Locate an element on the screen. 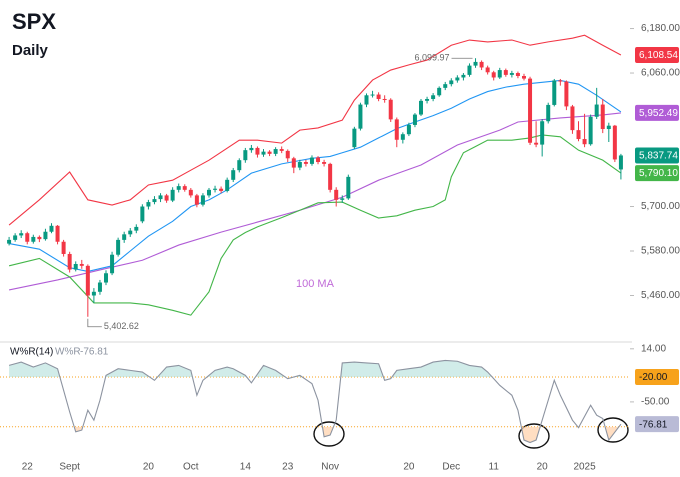 Image resolution: width=680 pixels, height=477 pixels. y-tick-label: 14.00 is located at coordinates (653, 348).